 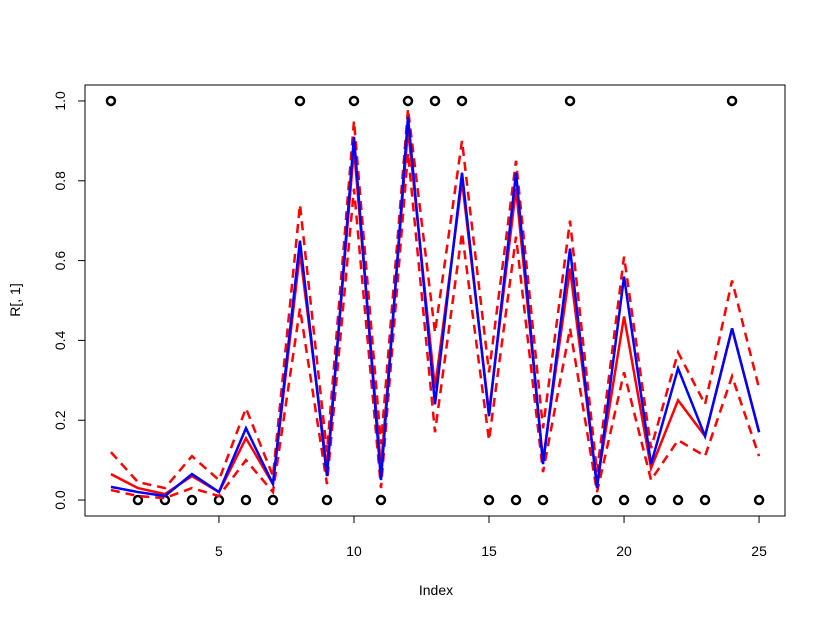 What do you see at coordinates (60, 340) in the screenshot?
I see `y-tick-label: 0.4` at bounding box center [60, 340].